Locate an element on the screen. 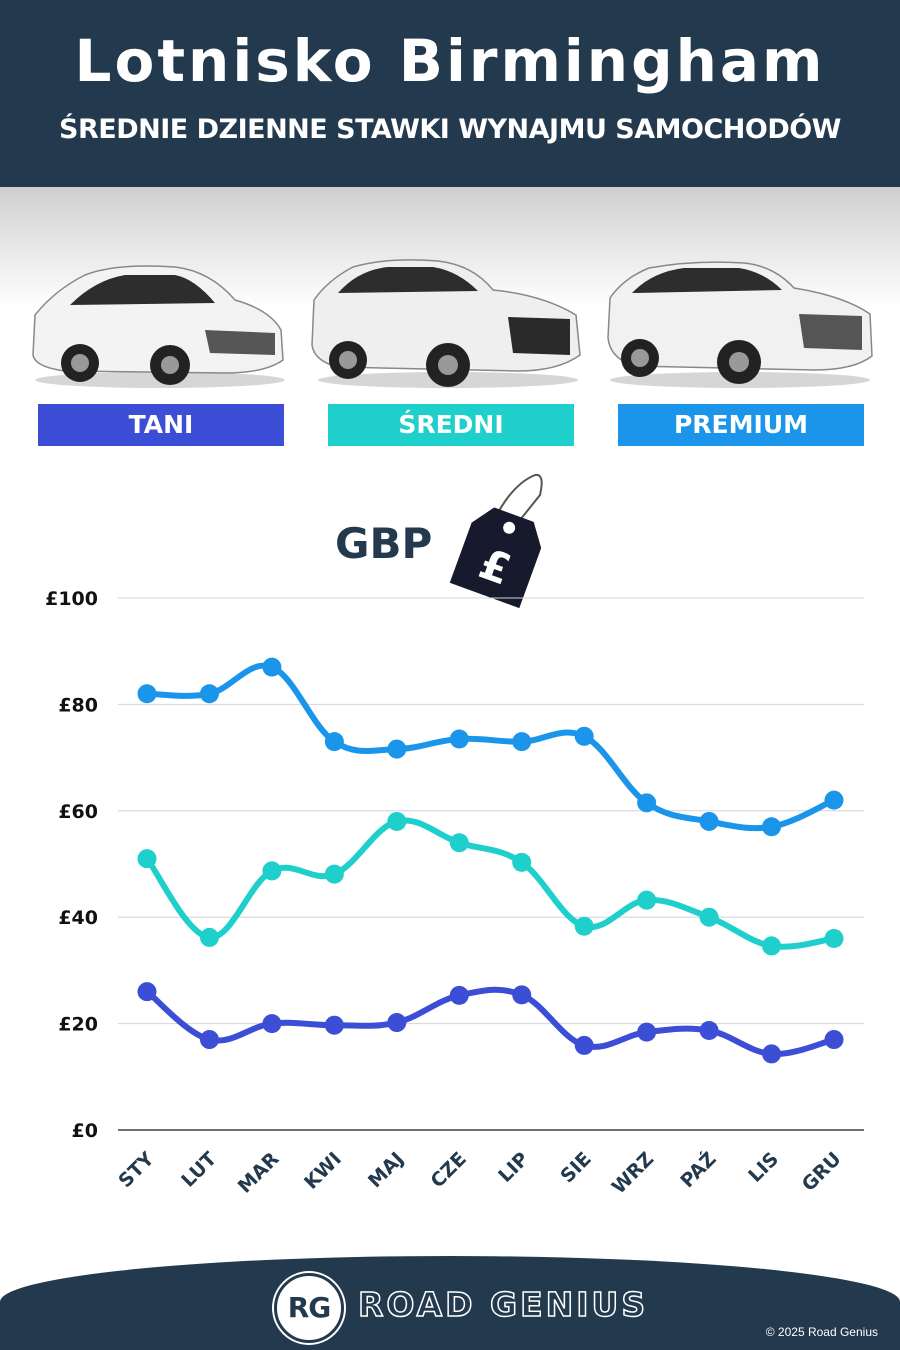 Image resolution: width=900 pixels, height=1350 pixels. logo-initials: RG is located at coordinates (309, 1307).